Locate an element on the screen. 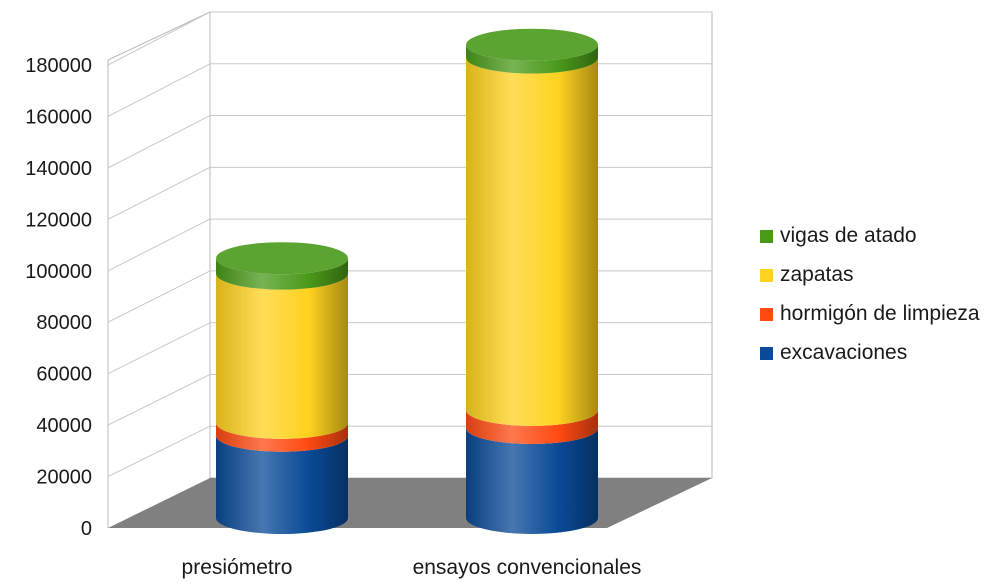 The image size is (998, 584). y-tick-label: 140000 is located at coordinates (58, 169).